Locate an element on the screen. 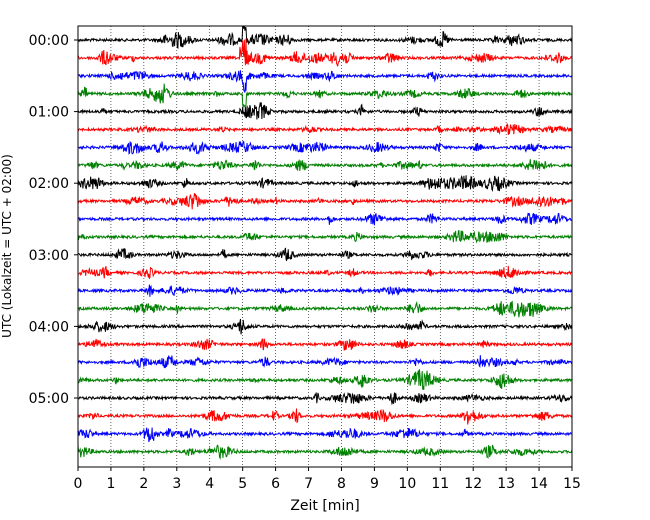 The height and width of the screenshot is (520, 650). x-tick-label: 13 is located at coordinates (506, 484).